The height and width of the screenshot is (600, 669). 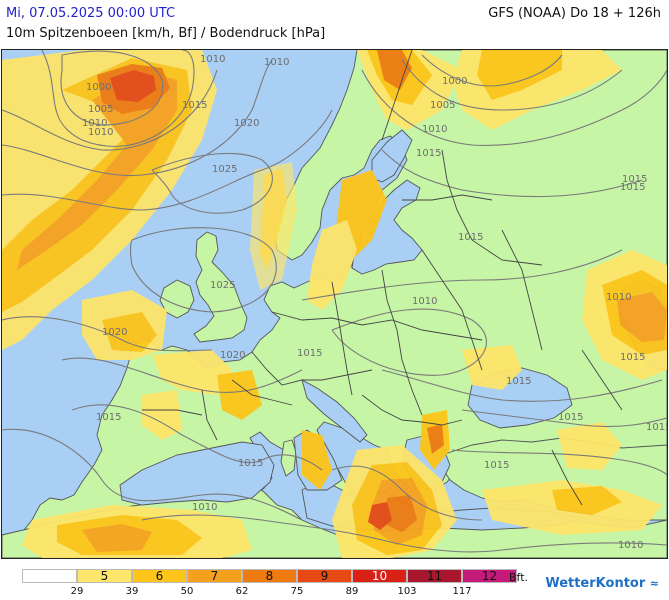 I want to click on gust-area-spain-east, so click(x=162, y=415).